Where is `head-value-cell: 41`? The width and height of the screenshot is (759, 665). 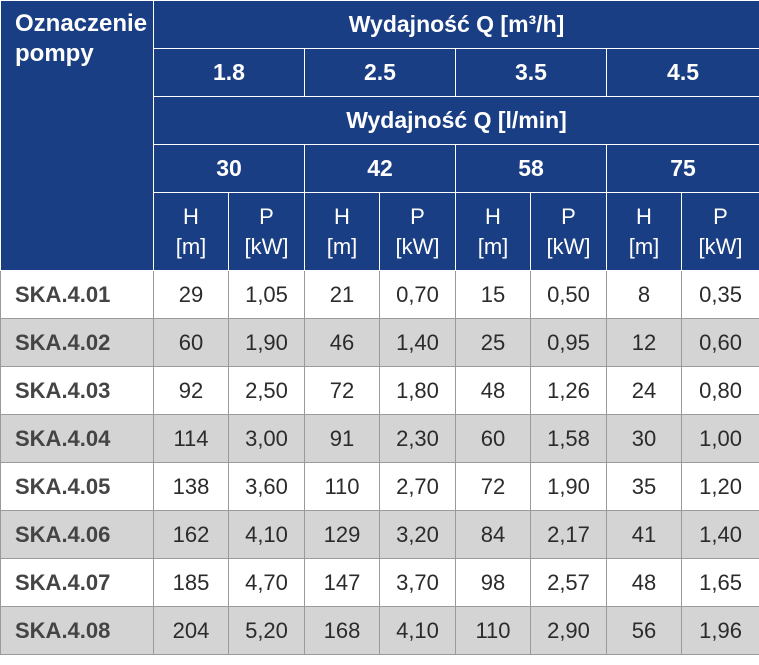 head-value-cell: 41 is located at coordinates (644, 534).